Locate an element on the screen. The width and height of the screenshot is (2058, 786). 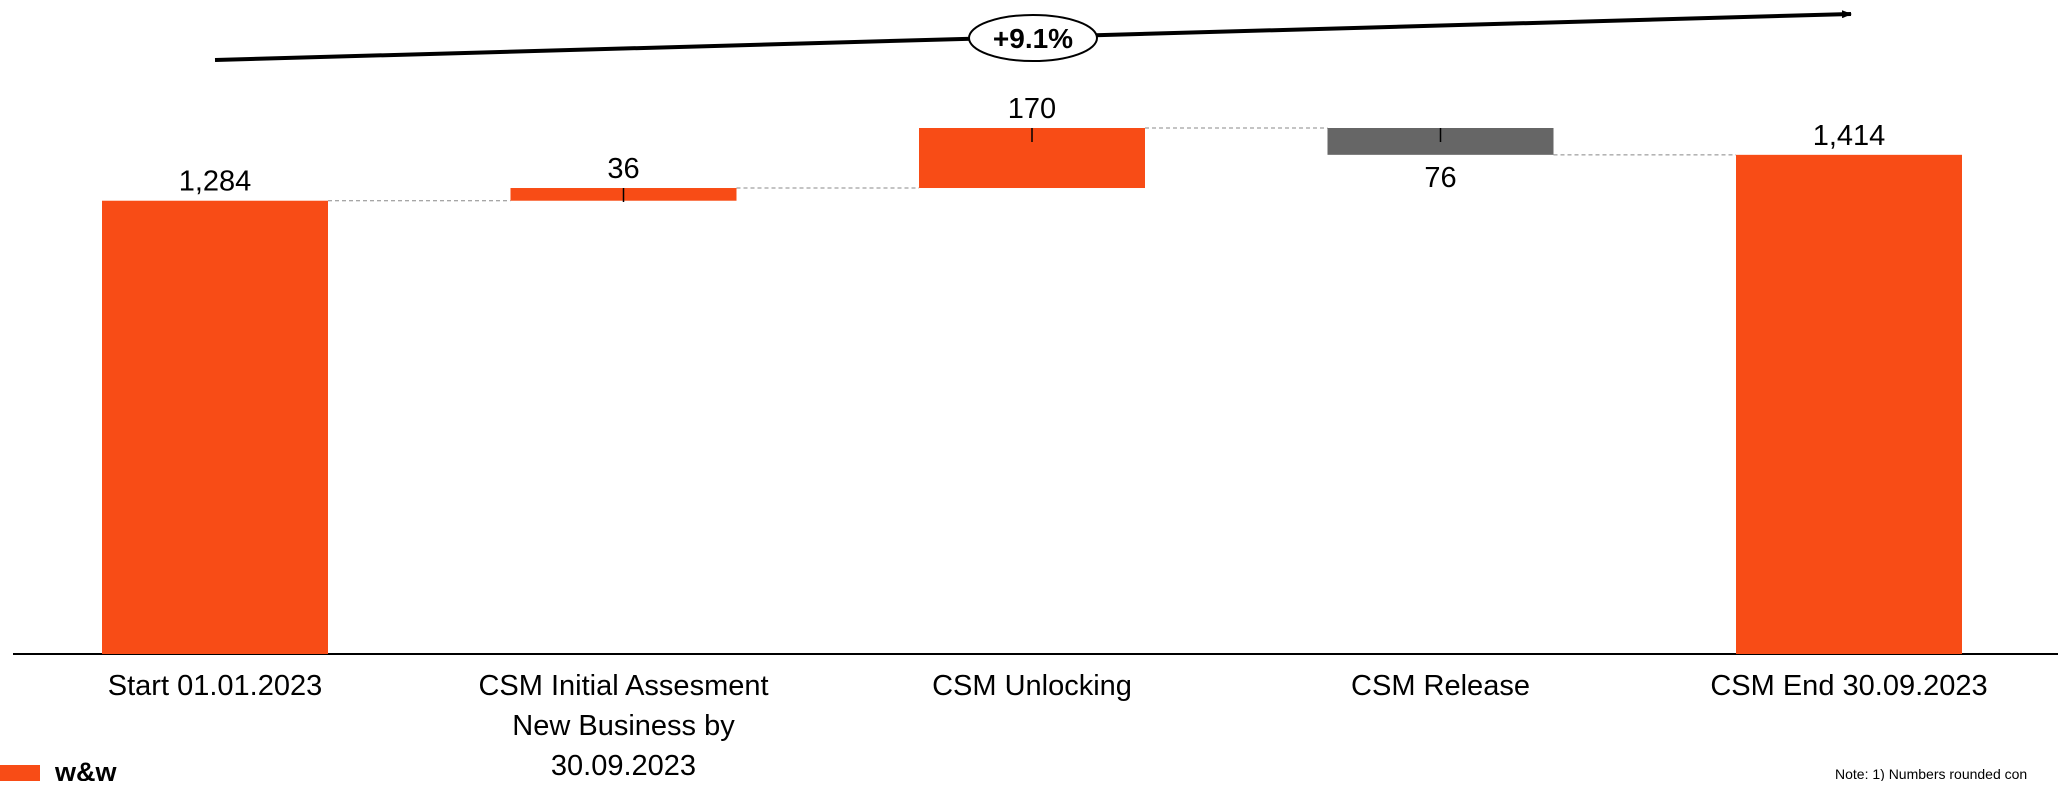
logo: w&w is located at coordinates (86, 769).